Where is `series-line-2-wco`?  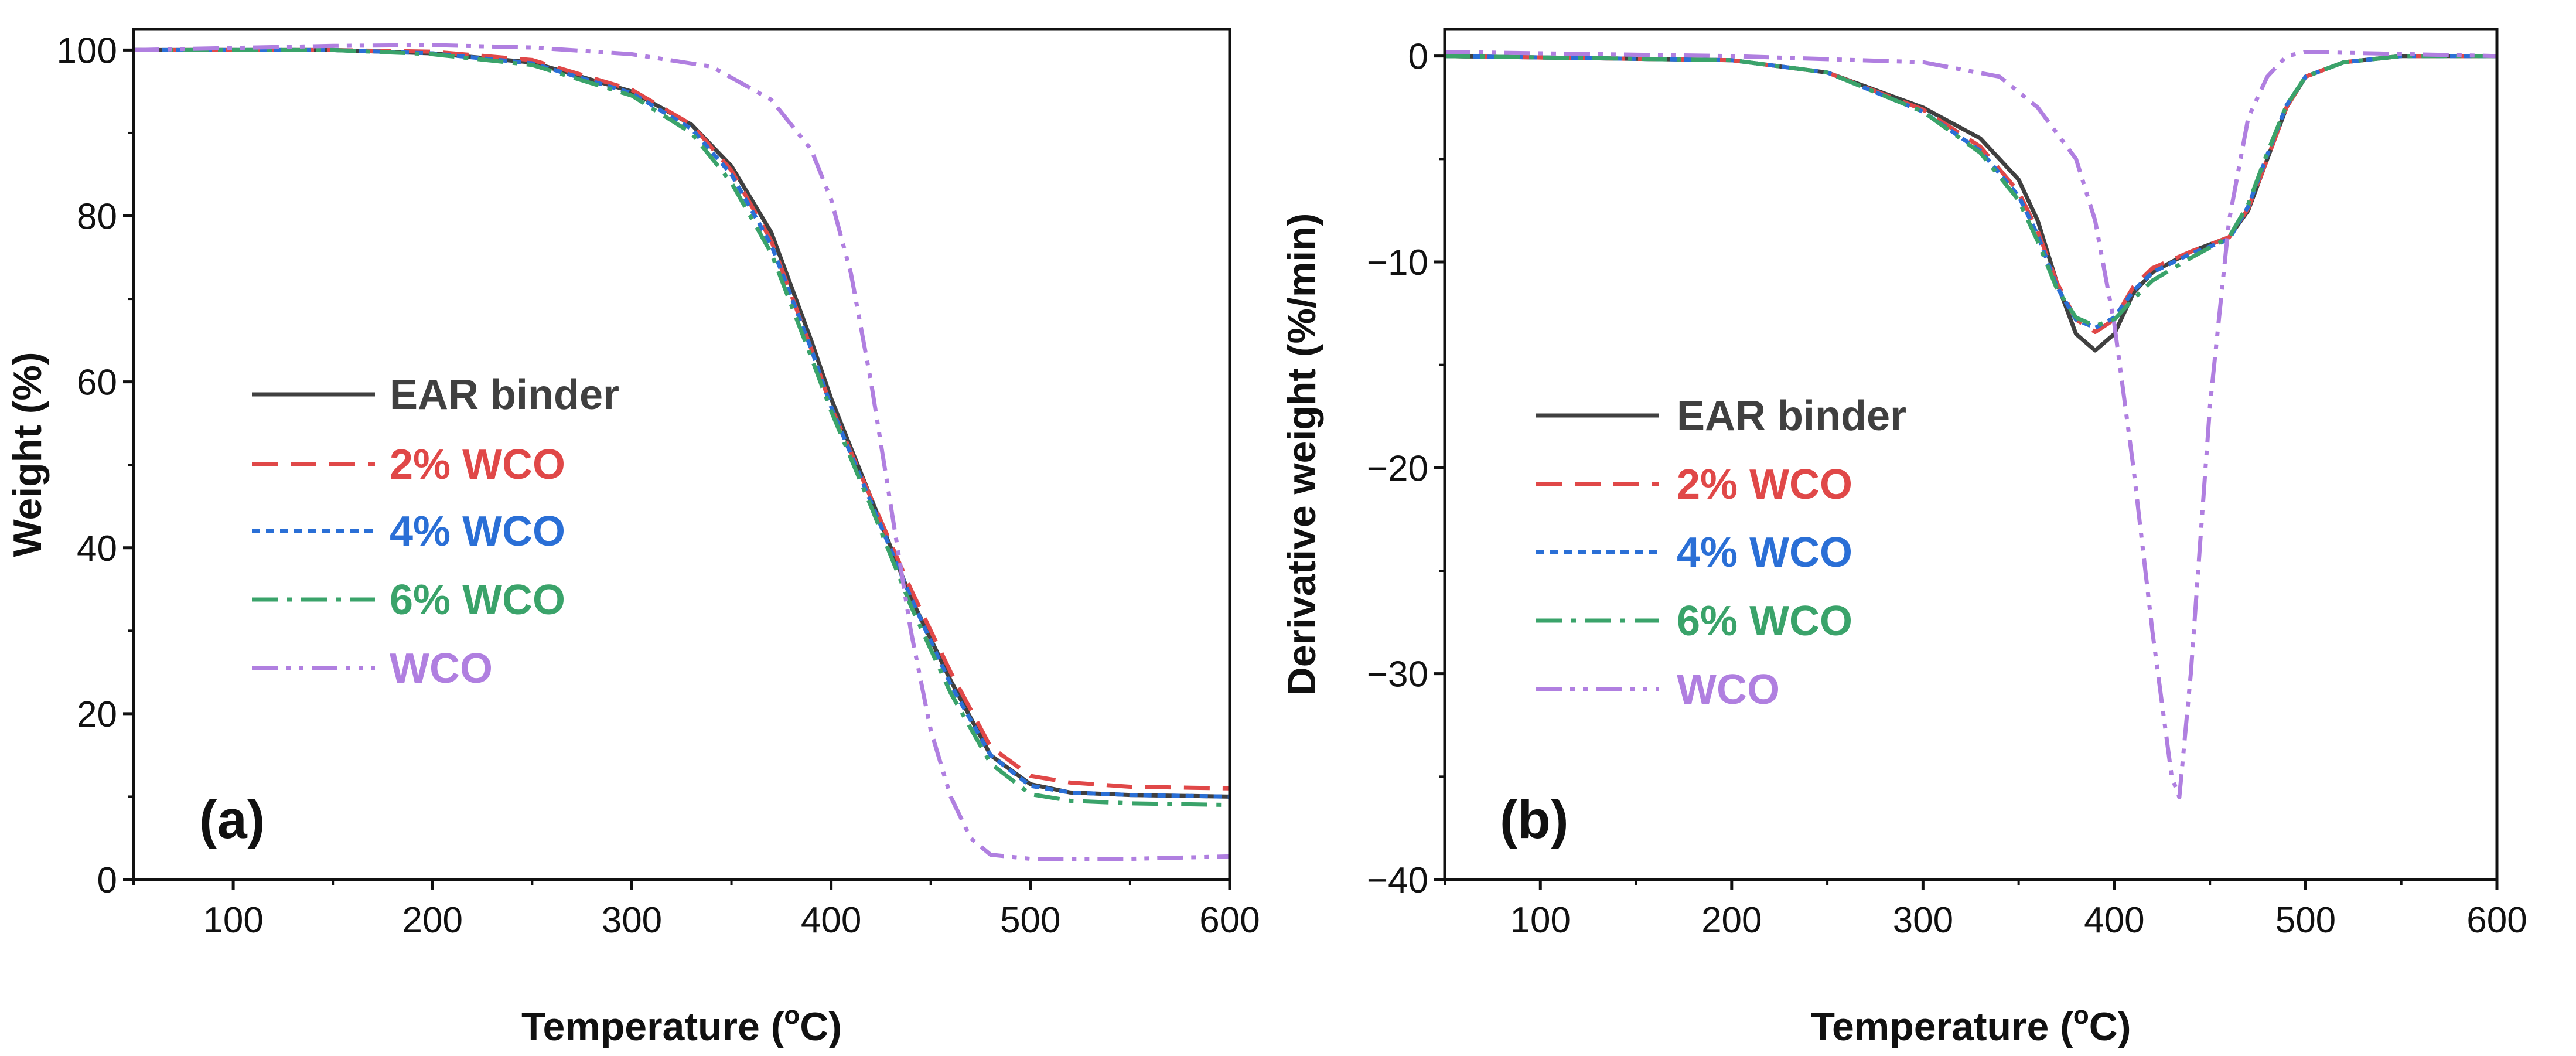 series-line-2-wco is located at coordinates (1970, 194).